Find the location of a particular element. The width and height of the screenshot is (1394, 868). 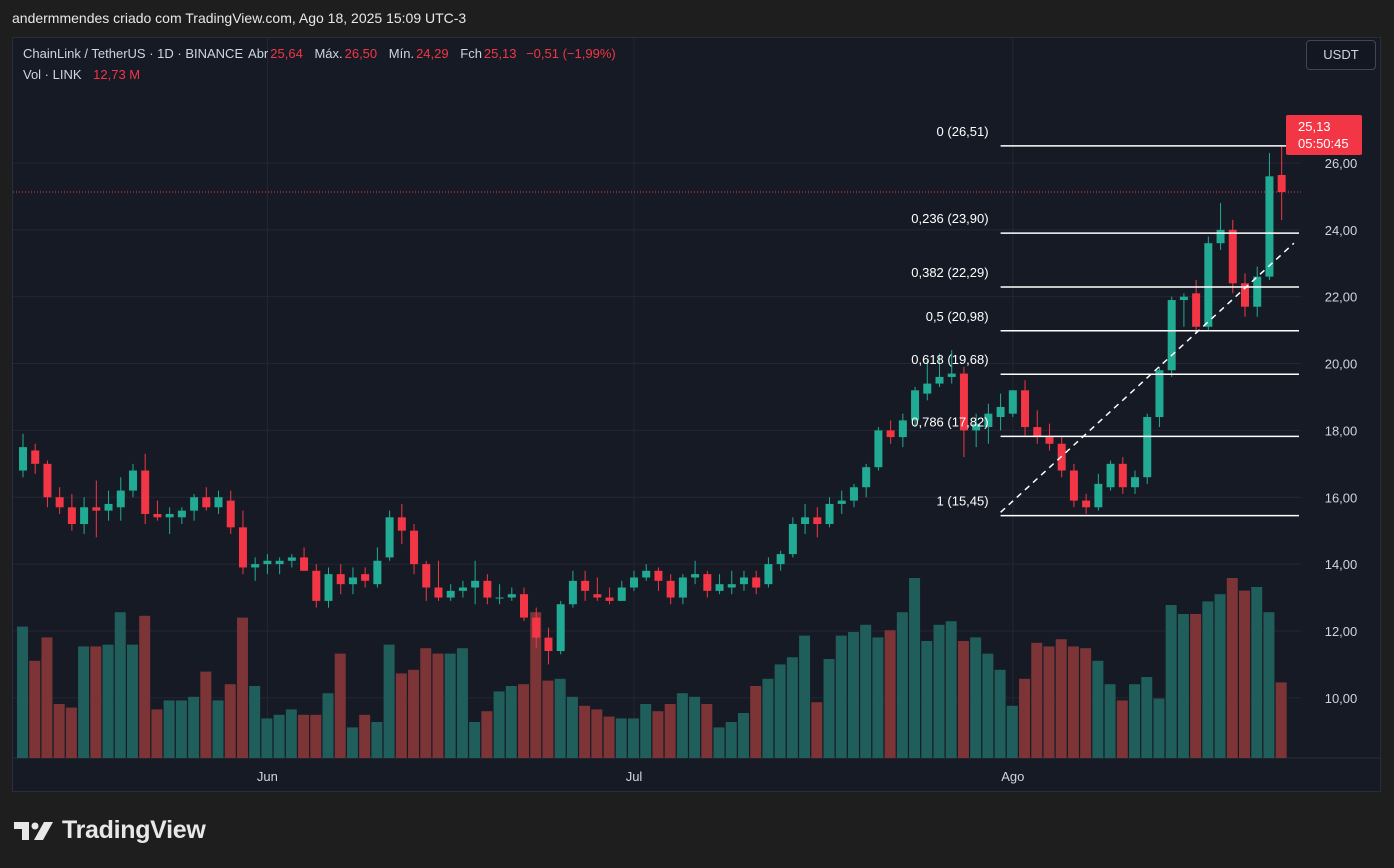

currency-button: USDT is located at coordinates (1341, 55).